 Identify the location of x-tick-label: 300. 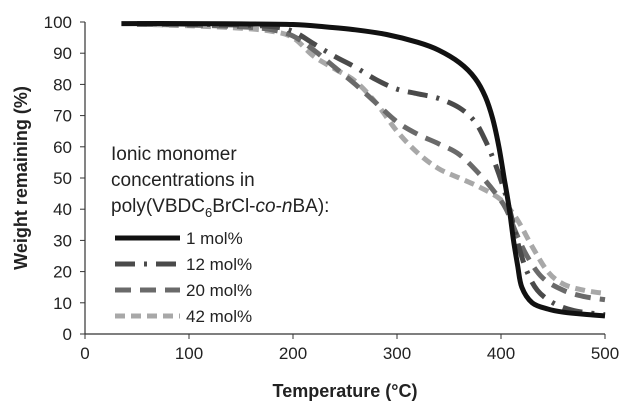
(397, 353).